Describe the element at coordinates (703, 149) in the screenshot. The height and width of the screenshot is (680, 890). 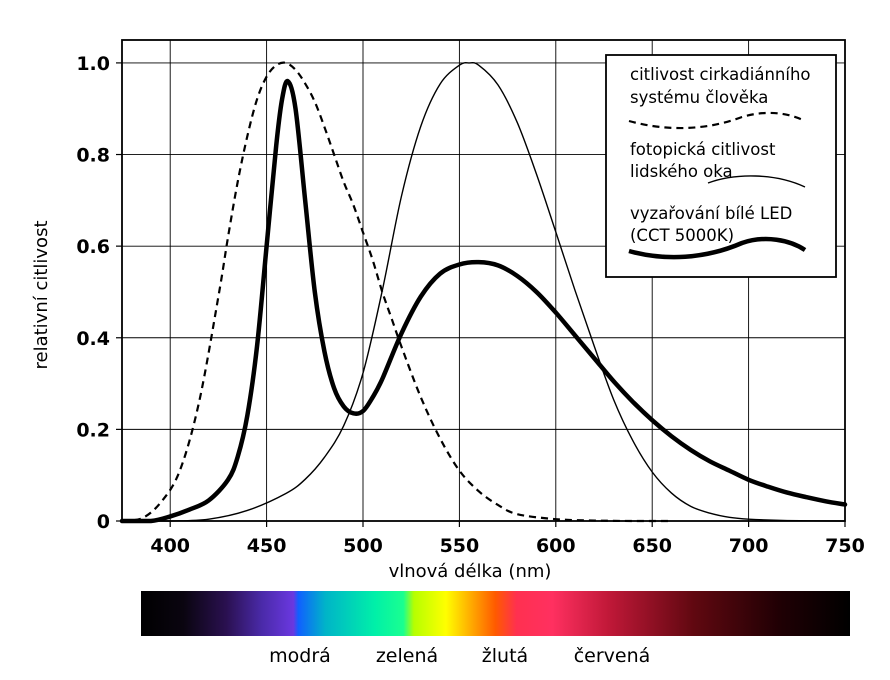
I see `legend-label-photopic-1: fotopická citlivost` at that location.